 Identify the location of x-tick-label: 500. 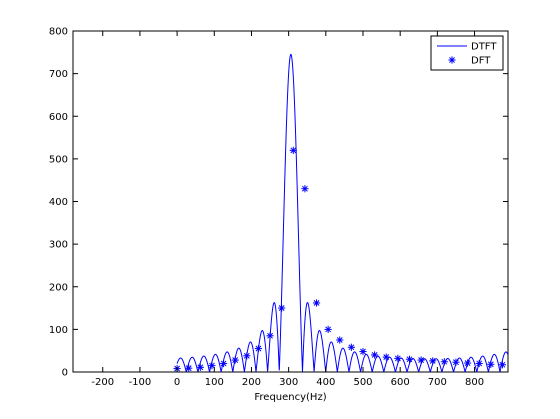
(362, 382).